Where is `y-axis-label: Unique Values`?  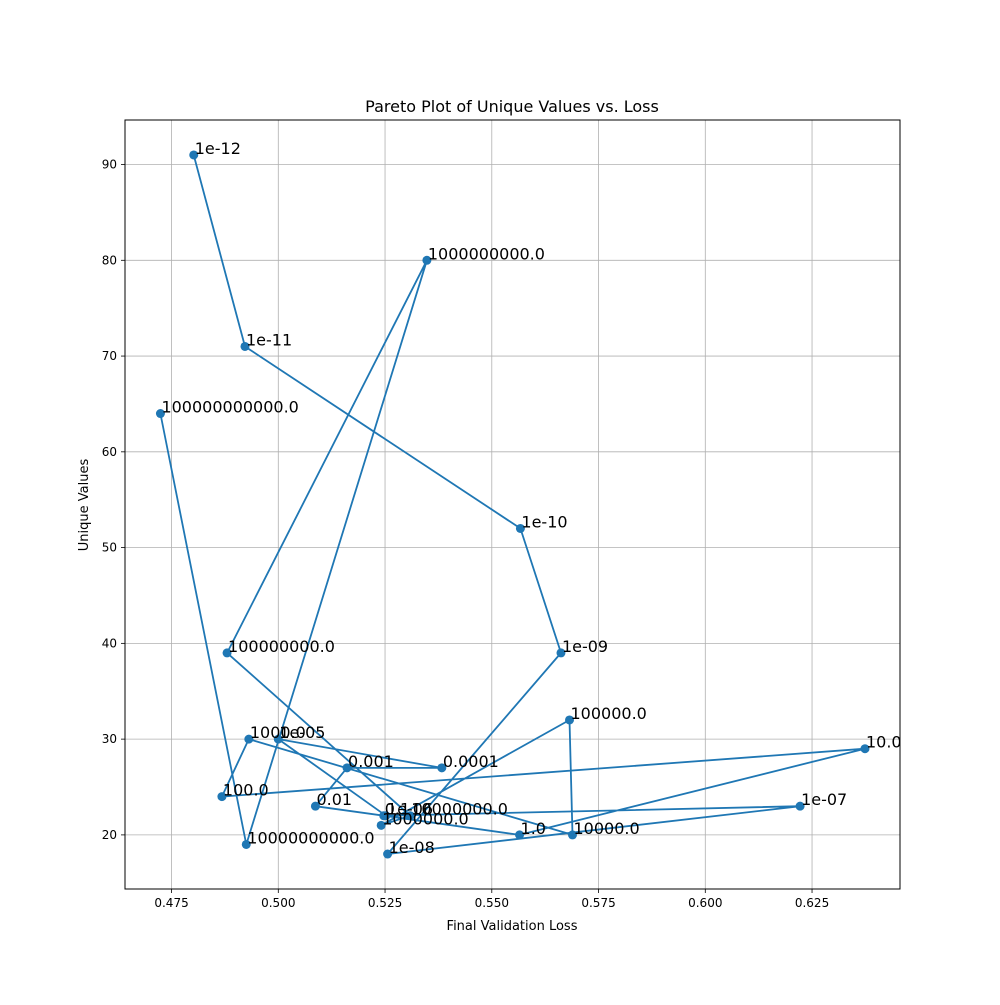 y-axis-label: Unique Values is located at coordinates (84, 505).